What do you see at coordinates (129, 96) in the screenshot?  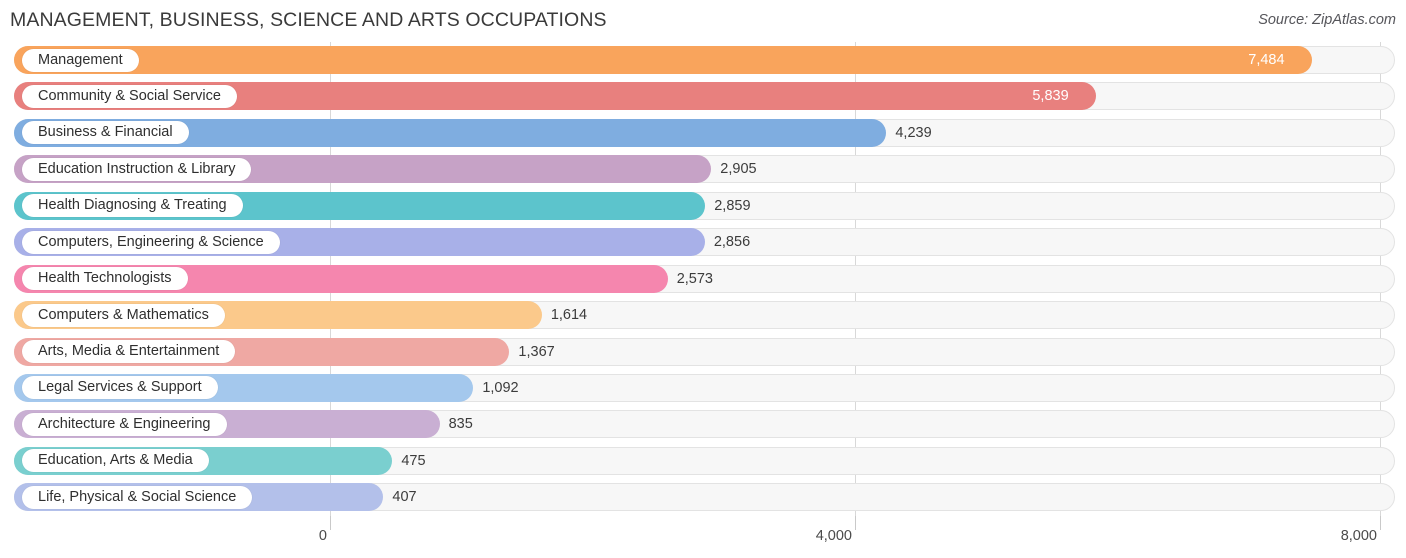 I see `bar-category-label: Community & Social Service` at bounding box center [129, 96].